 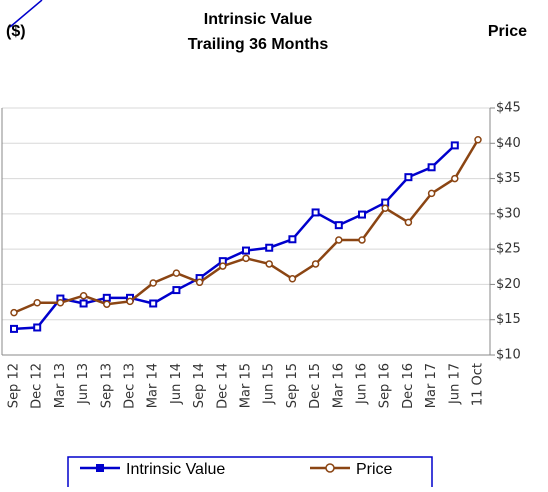 I want to click on x-tick-label: Sep 14, so click(x=199, y=385).